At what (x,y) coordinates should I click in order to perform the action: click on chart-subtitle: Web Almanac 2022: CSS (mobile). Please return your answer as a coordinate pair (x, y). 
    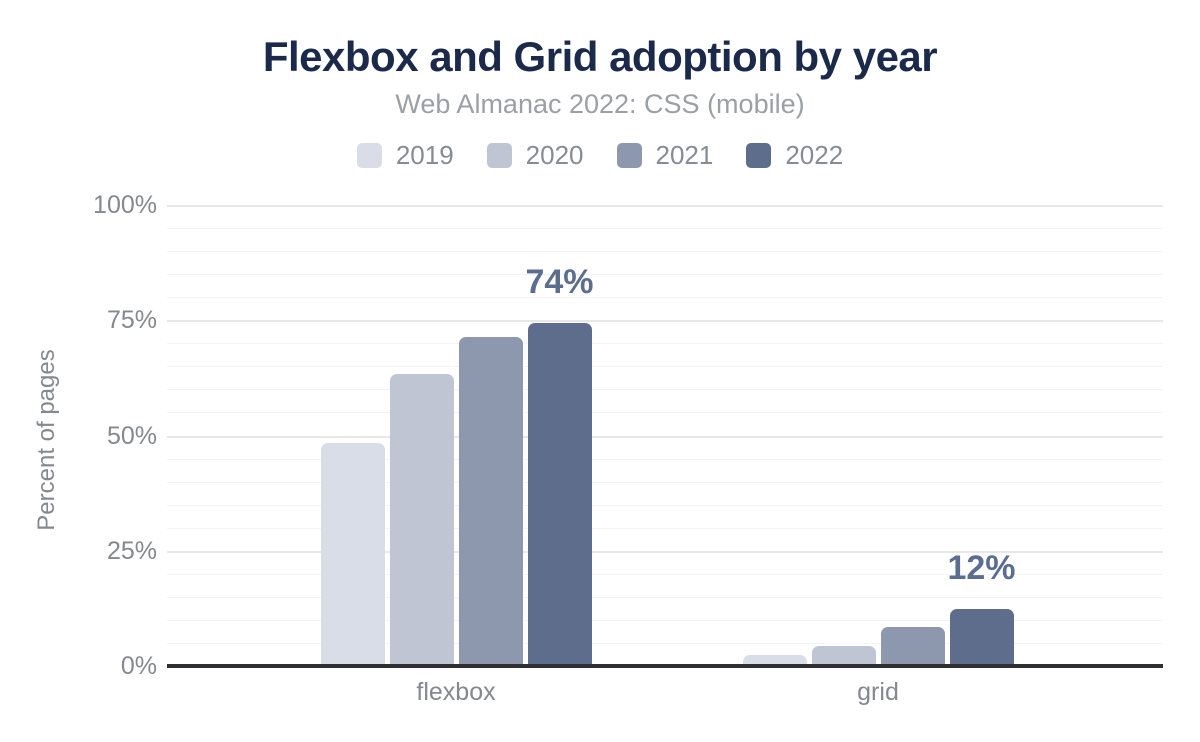
    Looking at the image, I should click on (600, 104).